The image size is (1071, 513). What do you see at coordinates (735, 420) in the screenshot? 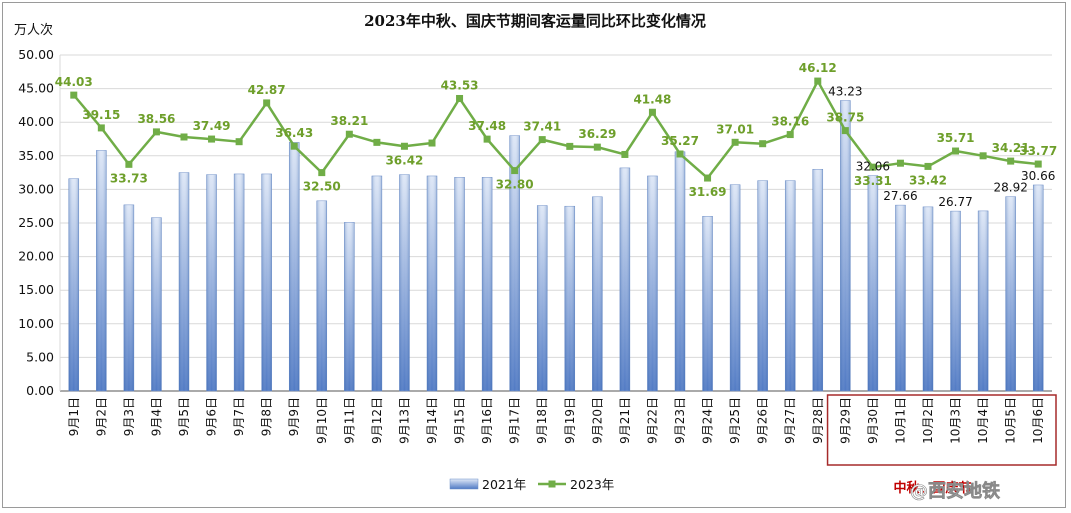
I see `x-tick-label: 9月25日` at bounding box center [735, 420].